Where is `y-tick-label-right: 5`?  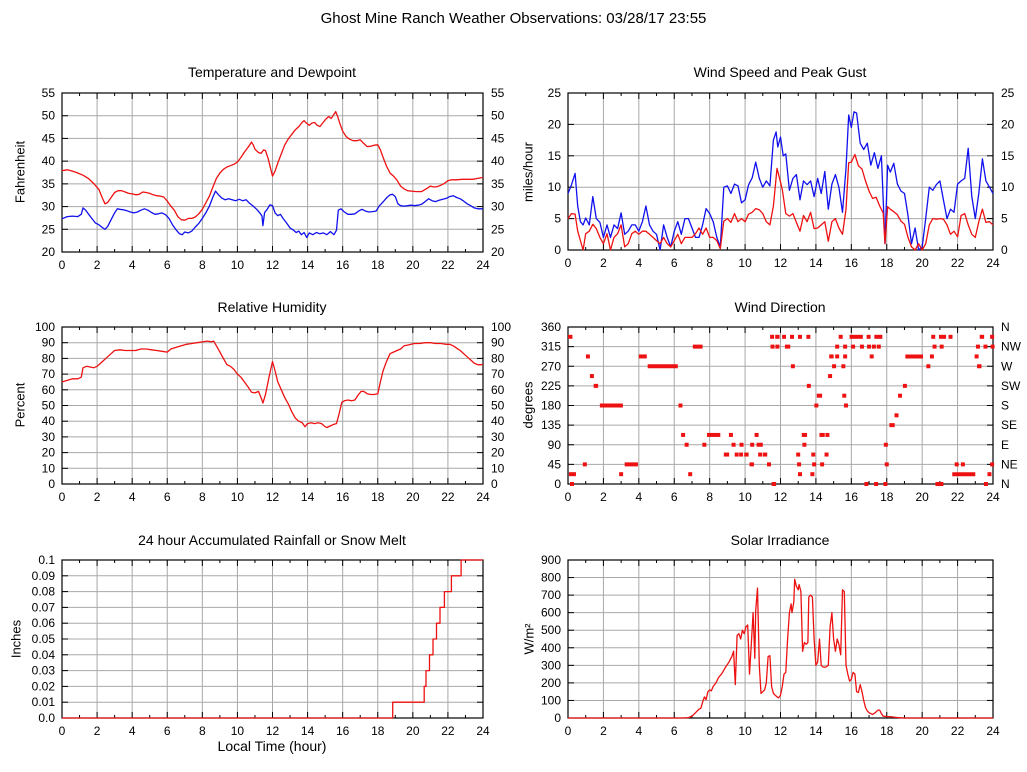 y-tick-label-right: 5 is located at coordinates (1004, 219).